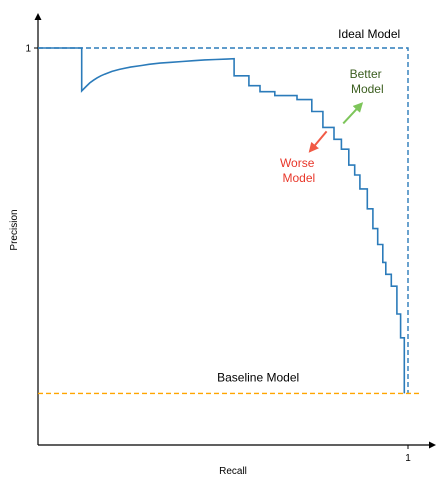 The image size is (437, 484). What do you see at coordinates (297, 163) in the screenshot?
I see `worse-model-label-line-1: Worse` at bounding box center [297, 163].